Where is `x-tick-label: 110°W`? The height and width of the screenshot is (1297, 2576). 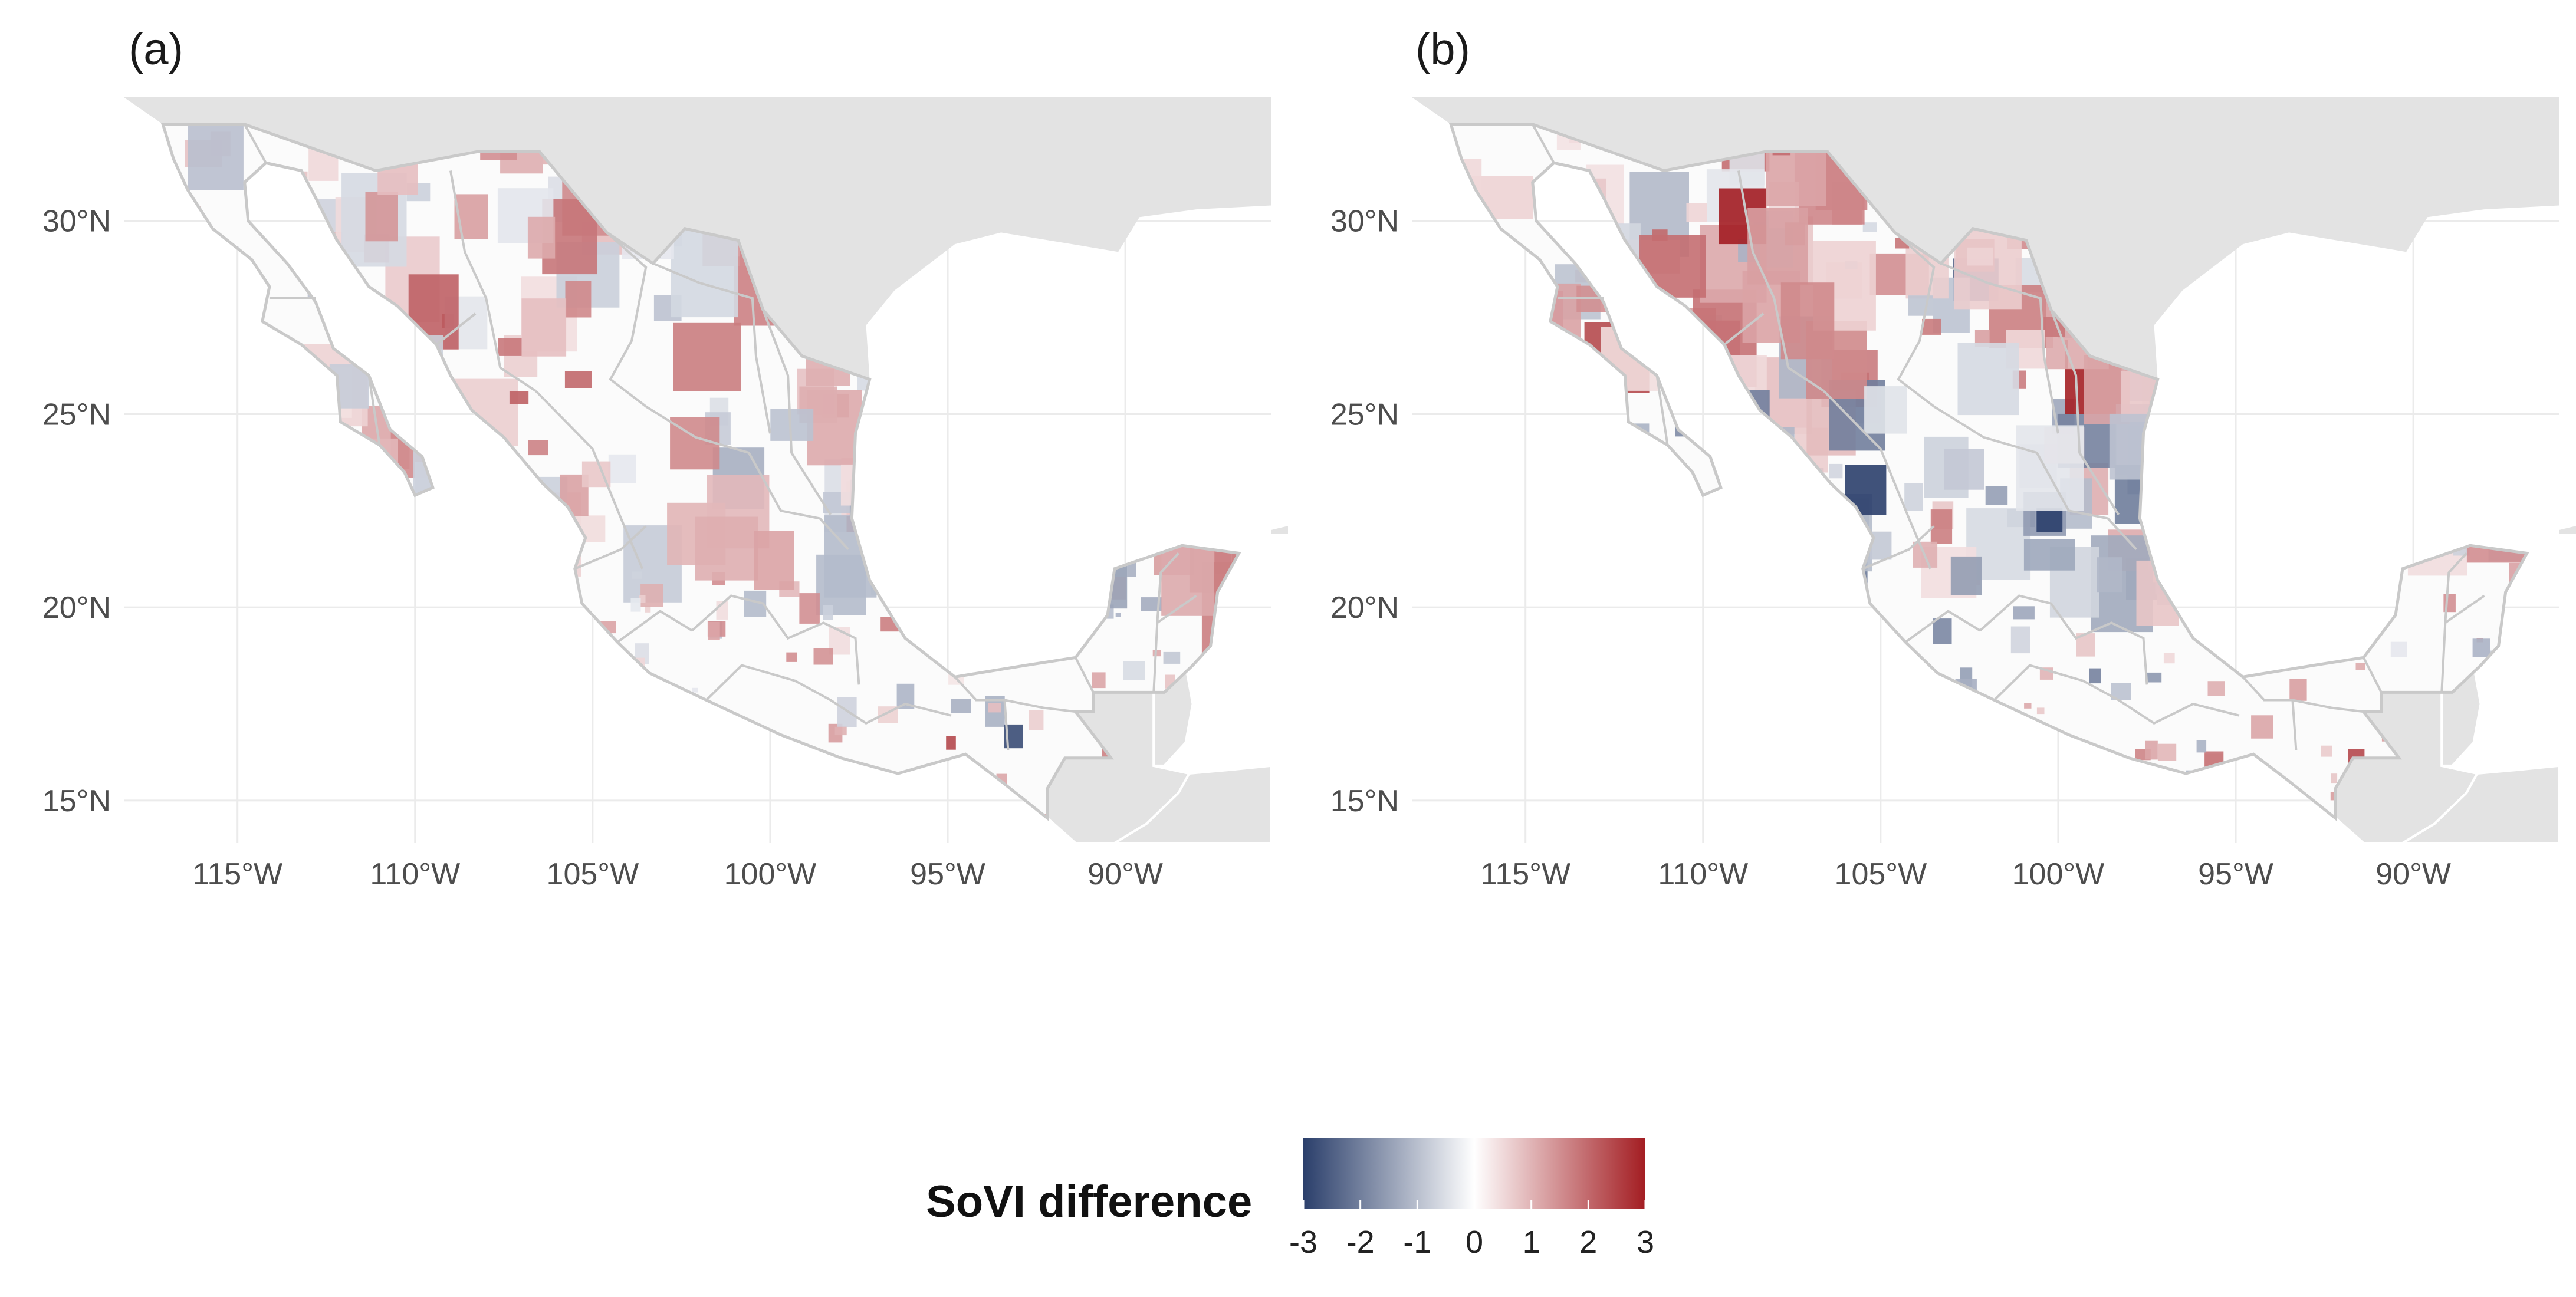
x-tick-label: 110°W is located at coordinates (415, 874).